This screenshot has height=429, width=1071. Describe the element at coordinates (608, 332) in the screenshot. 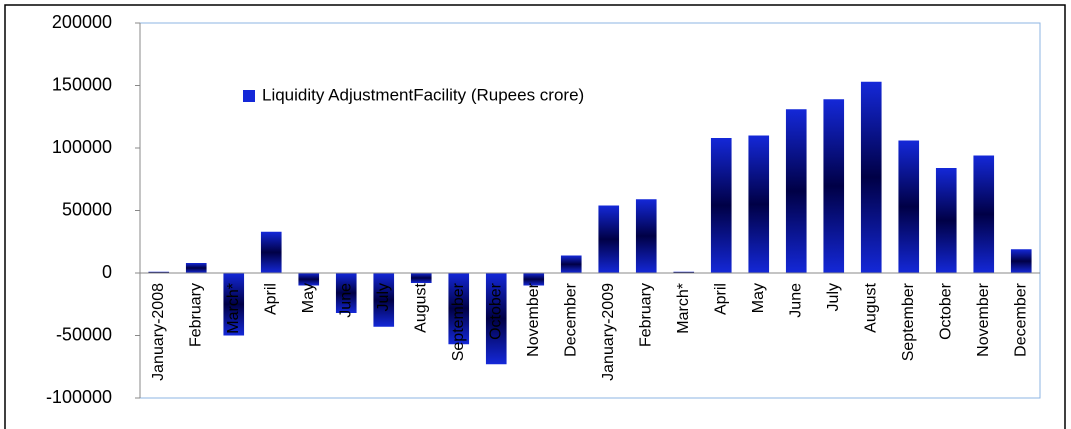

I see `x-tick-label: January-2009` at that location.